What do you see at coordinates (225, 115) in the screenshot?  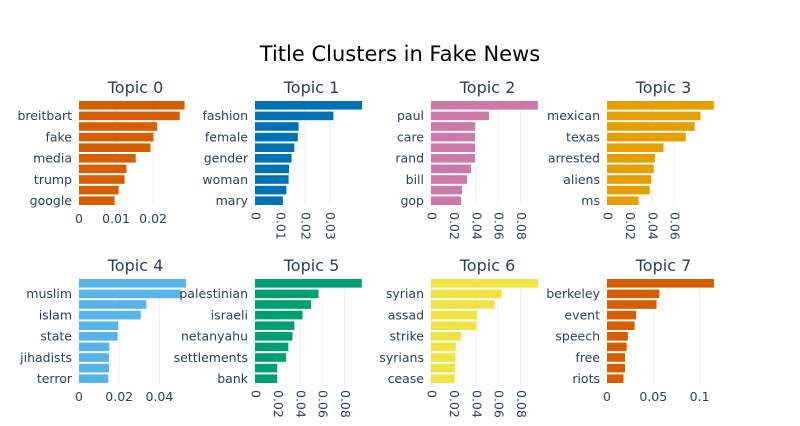 I see `y-tick-label: fashion` at bounding box center [225, 115].